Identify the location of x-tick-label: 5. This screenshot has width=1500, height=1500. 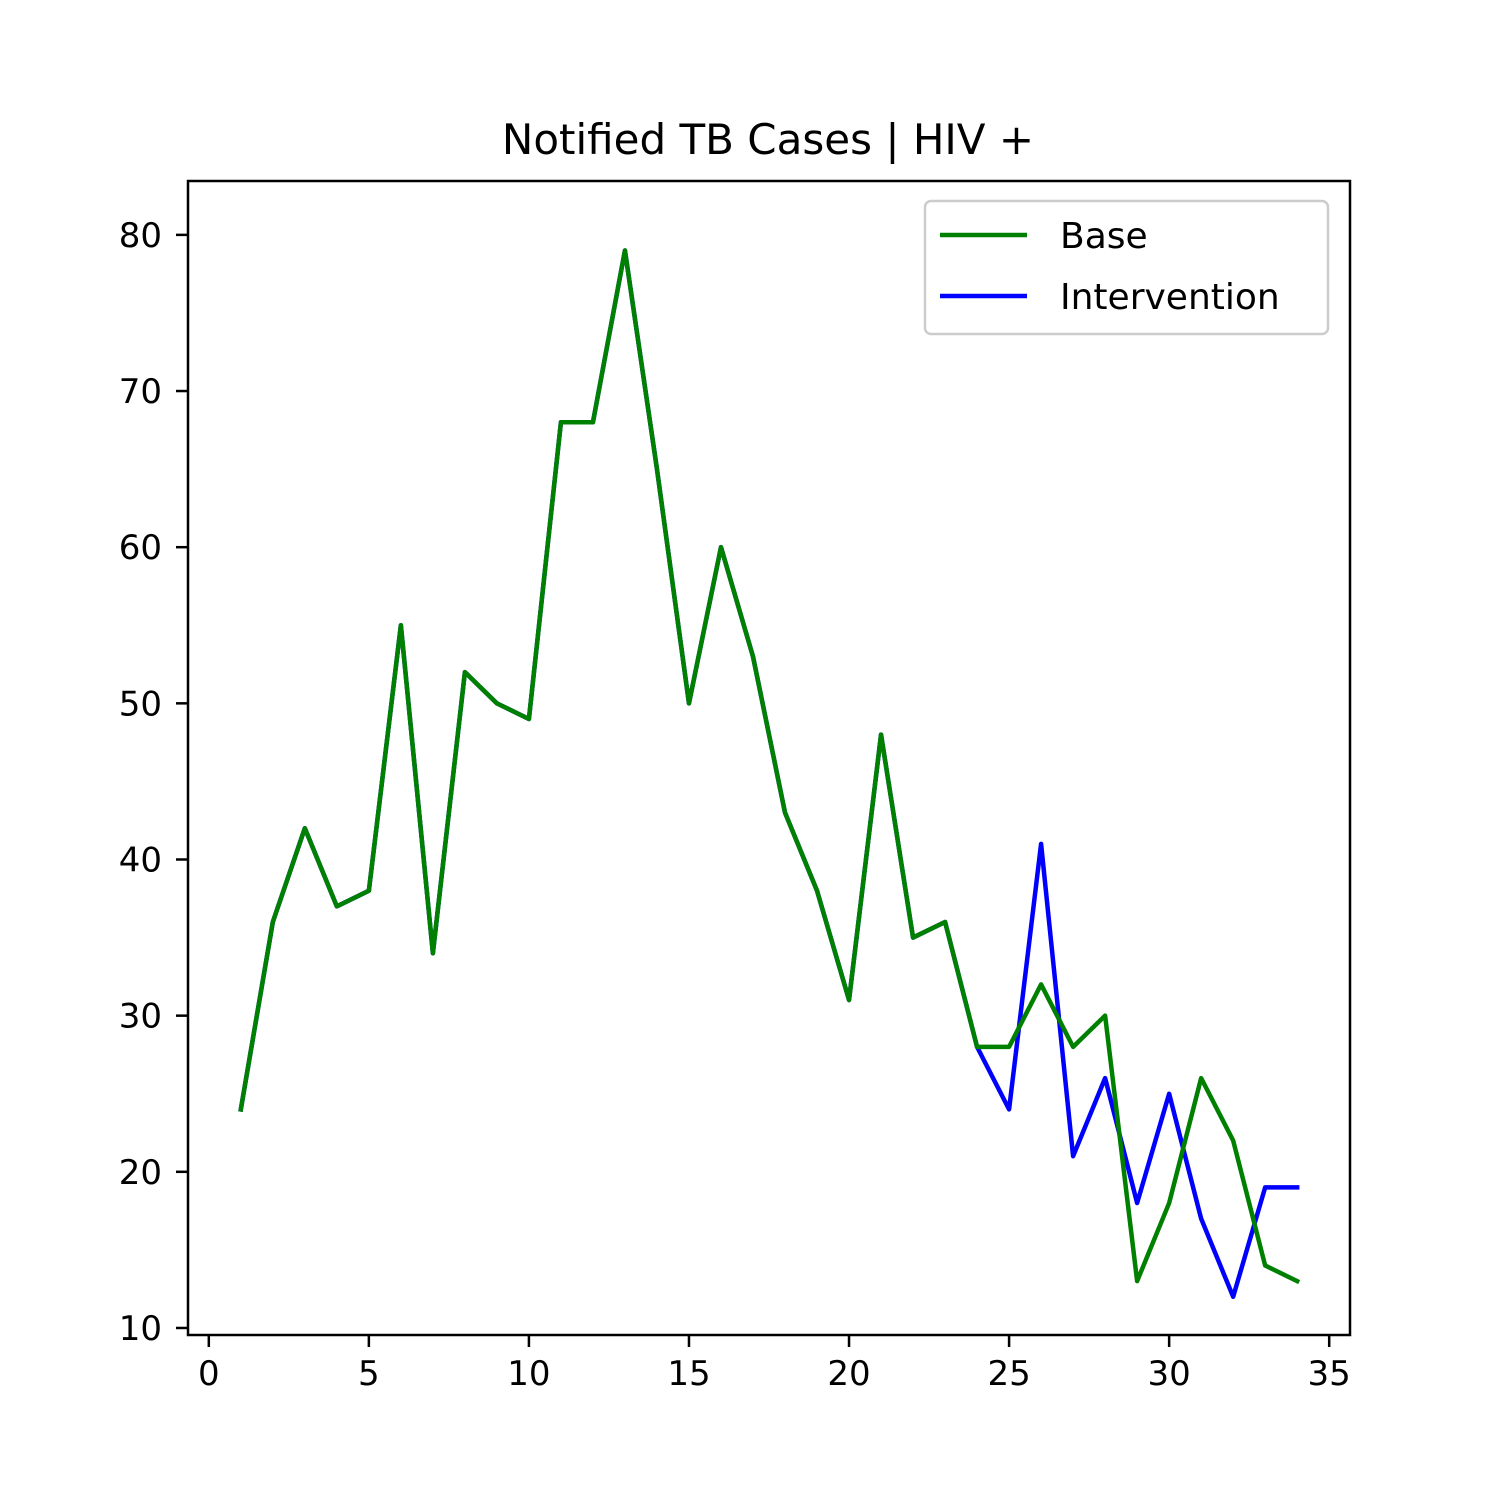
(369, 1374).